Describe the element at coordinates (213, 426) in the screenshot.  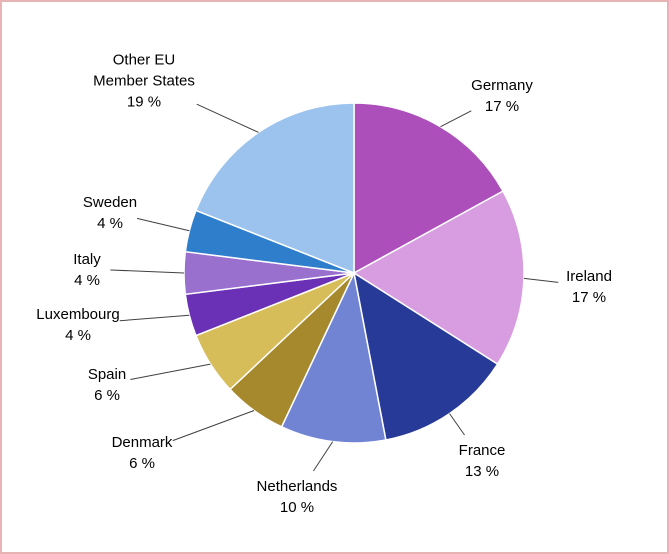
I see `leader-line-denmark` at that location.